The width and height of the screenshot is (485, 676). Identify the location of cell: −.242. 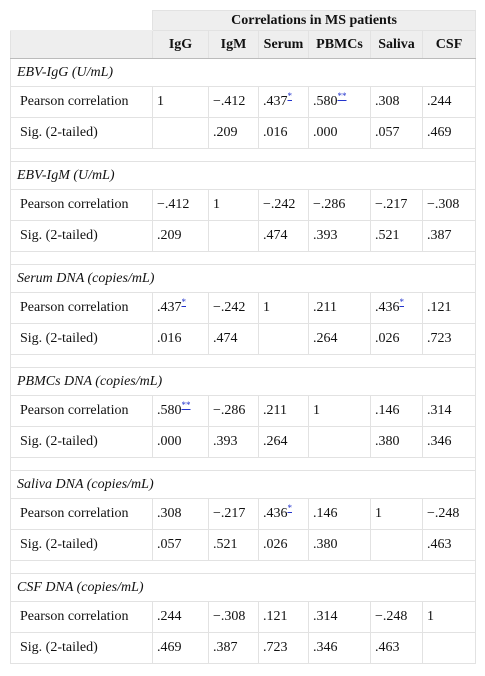
(233, 308).